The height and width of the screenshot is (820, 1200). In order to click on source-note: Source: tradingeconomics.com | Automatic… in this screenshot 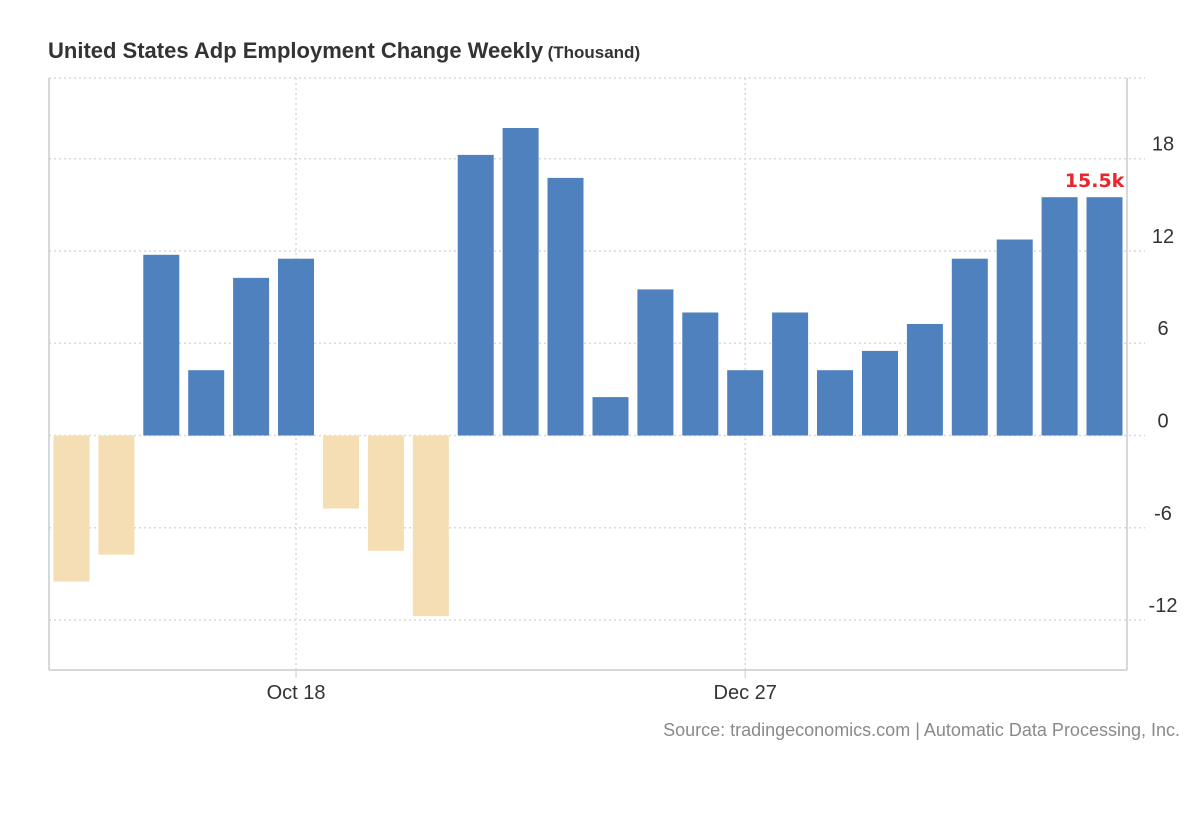, I will do `click(921, 730)`.